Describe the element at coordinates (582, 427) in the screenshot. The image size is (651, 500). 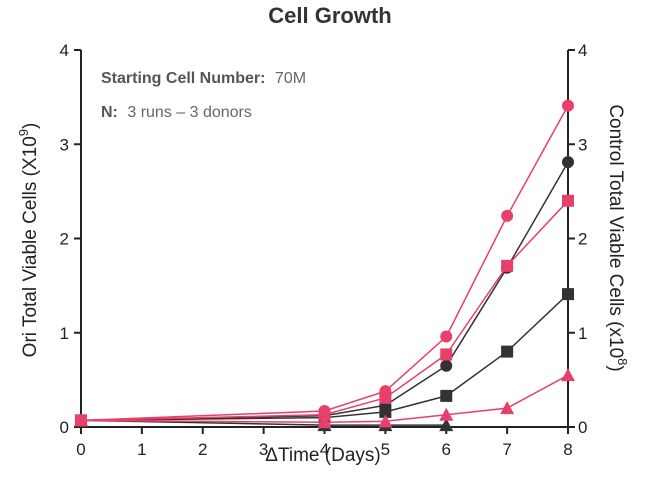
I see `y-right-tick-label: 0` at that location.